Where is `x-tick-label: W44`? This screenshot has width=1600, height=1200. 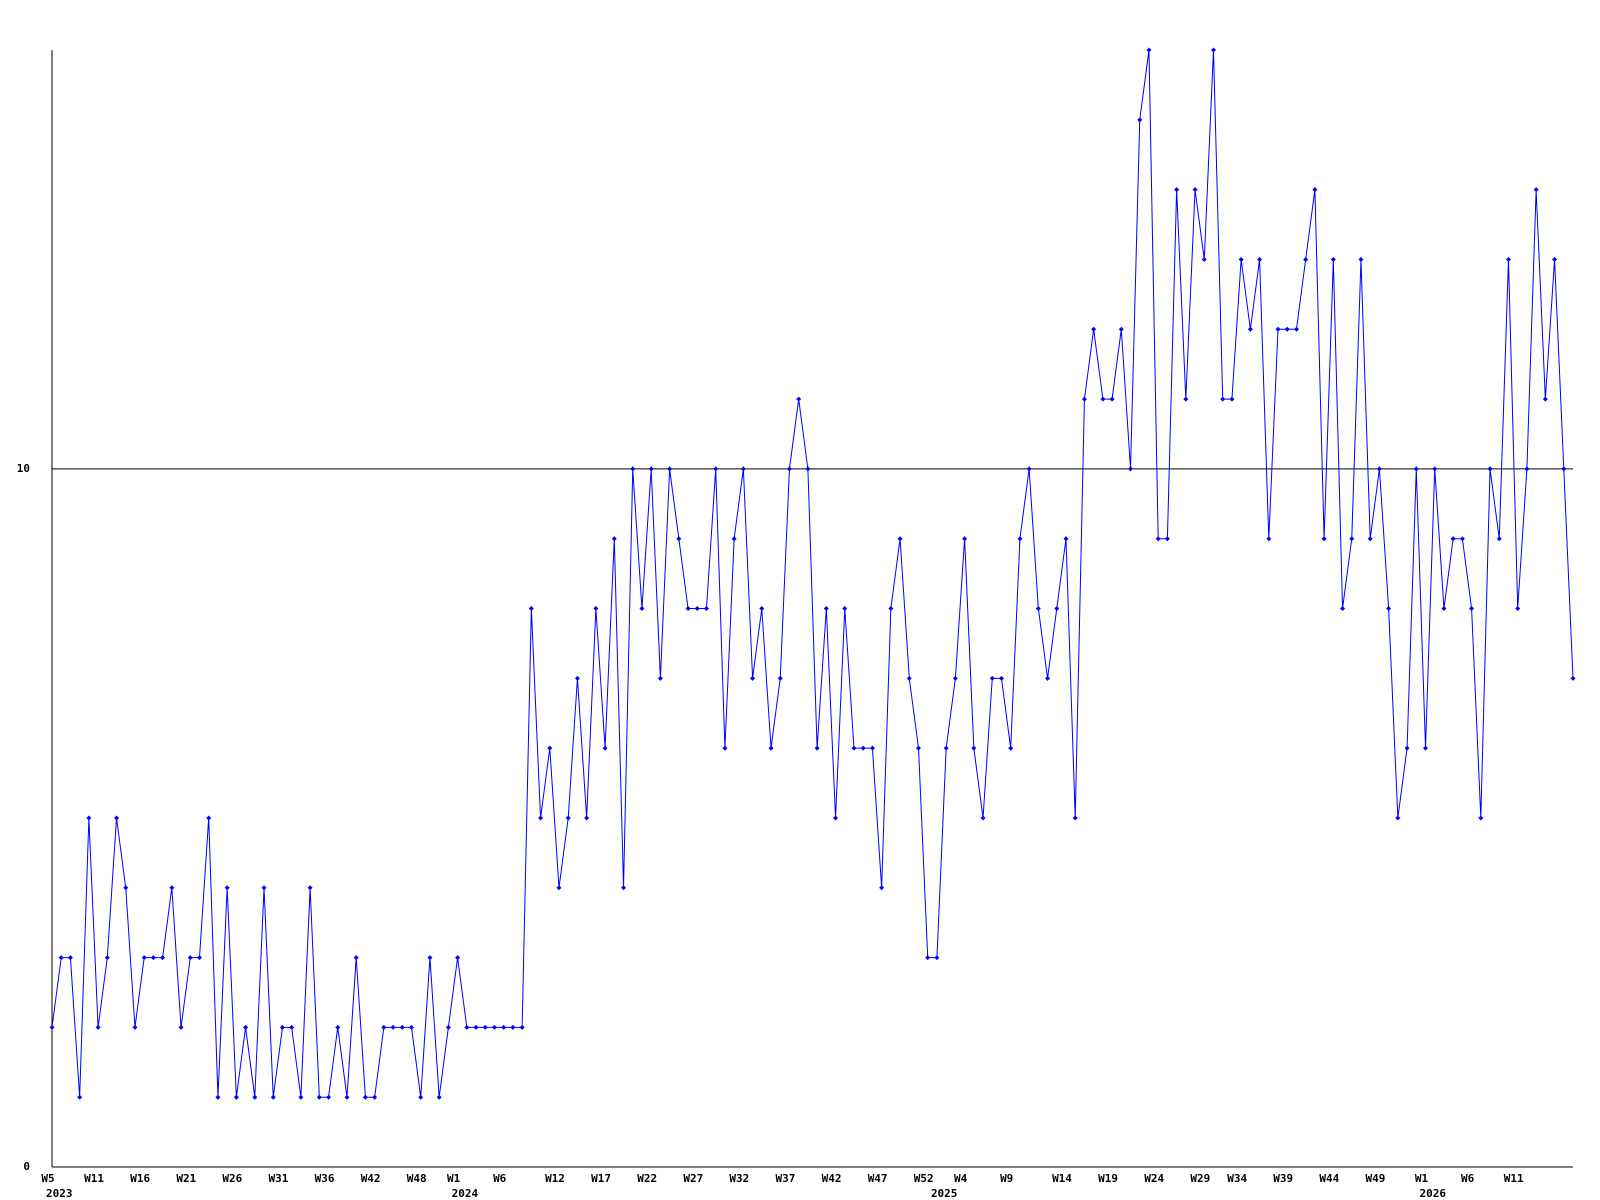 x-tick-label: W44 is located at coordinates (1329, 1178).